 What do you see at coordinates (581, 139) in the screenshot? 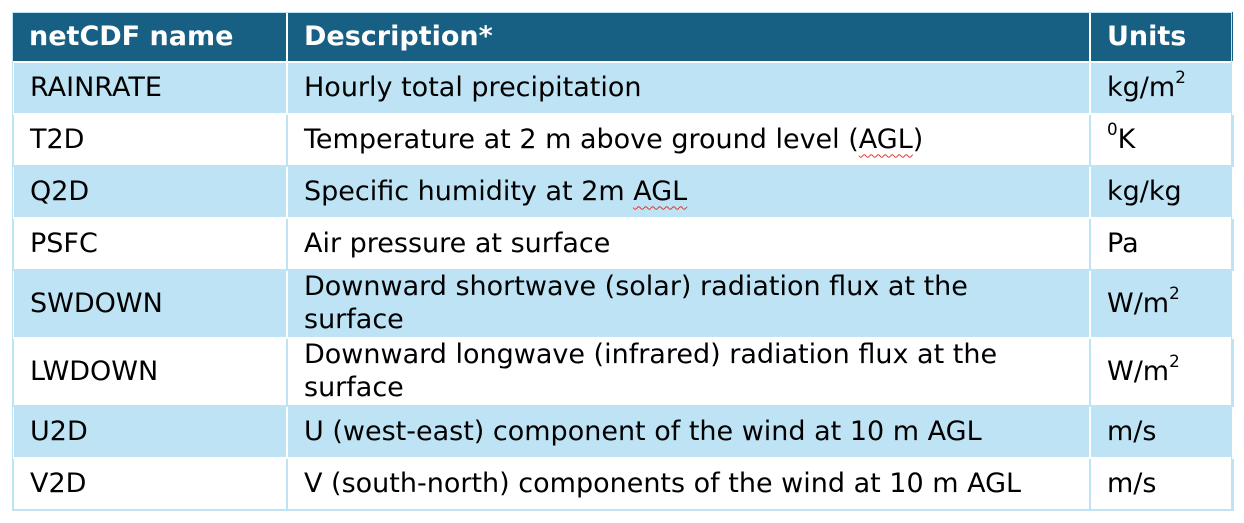
I see `description-text: Temperature at 2 m above ground level (` at bounding box center [581, 139].